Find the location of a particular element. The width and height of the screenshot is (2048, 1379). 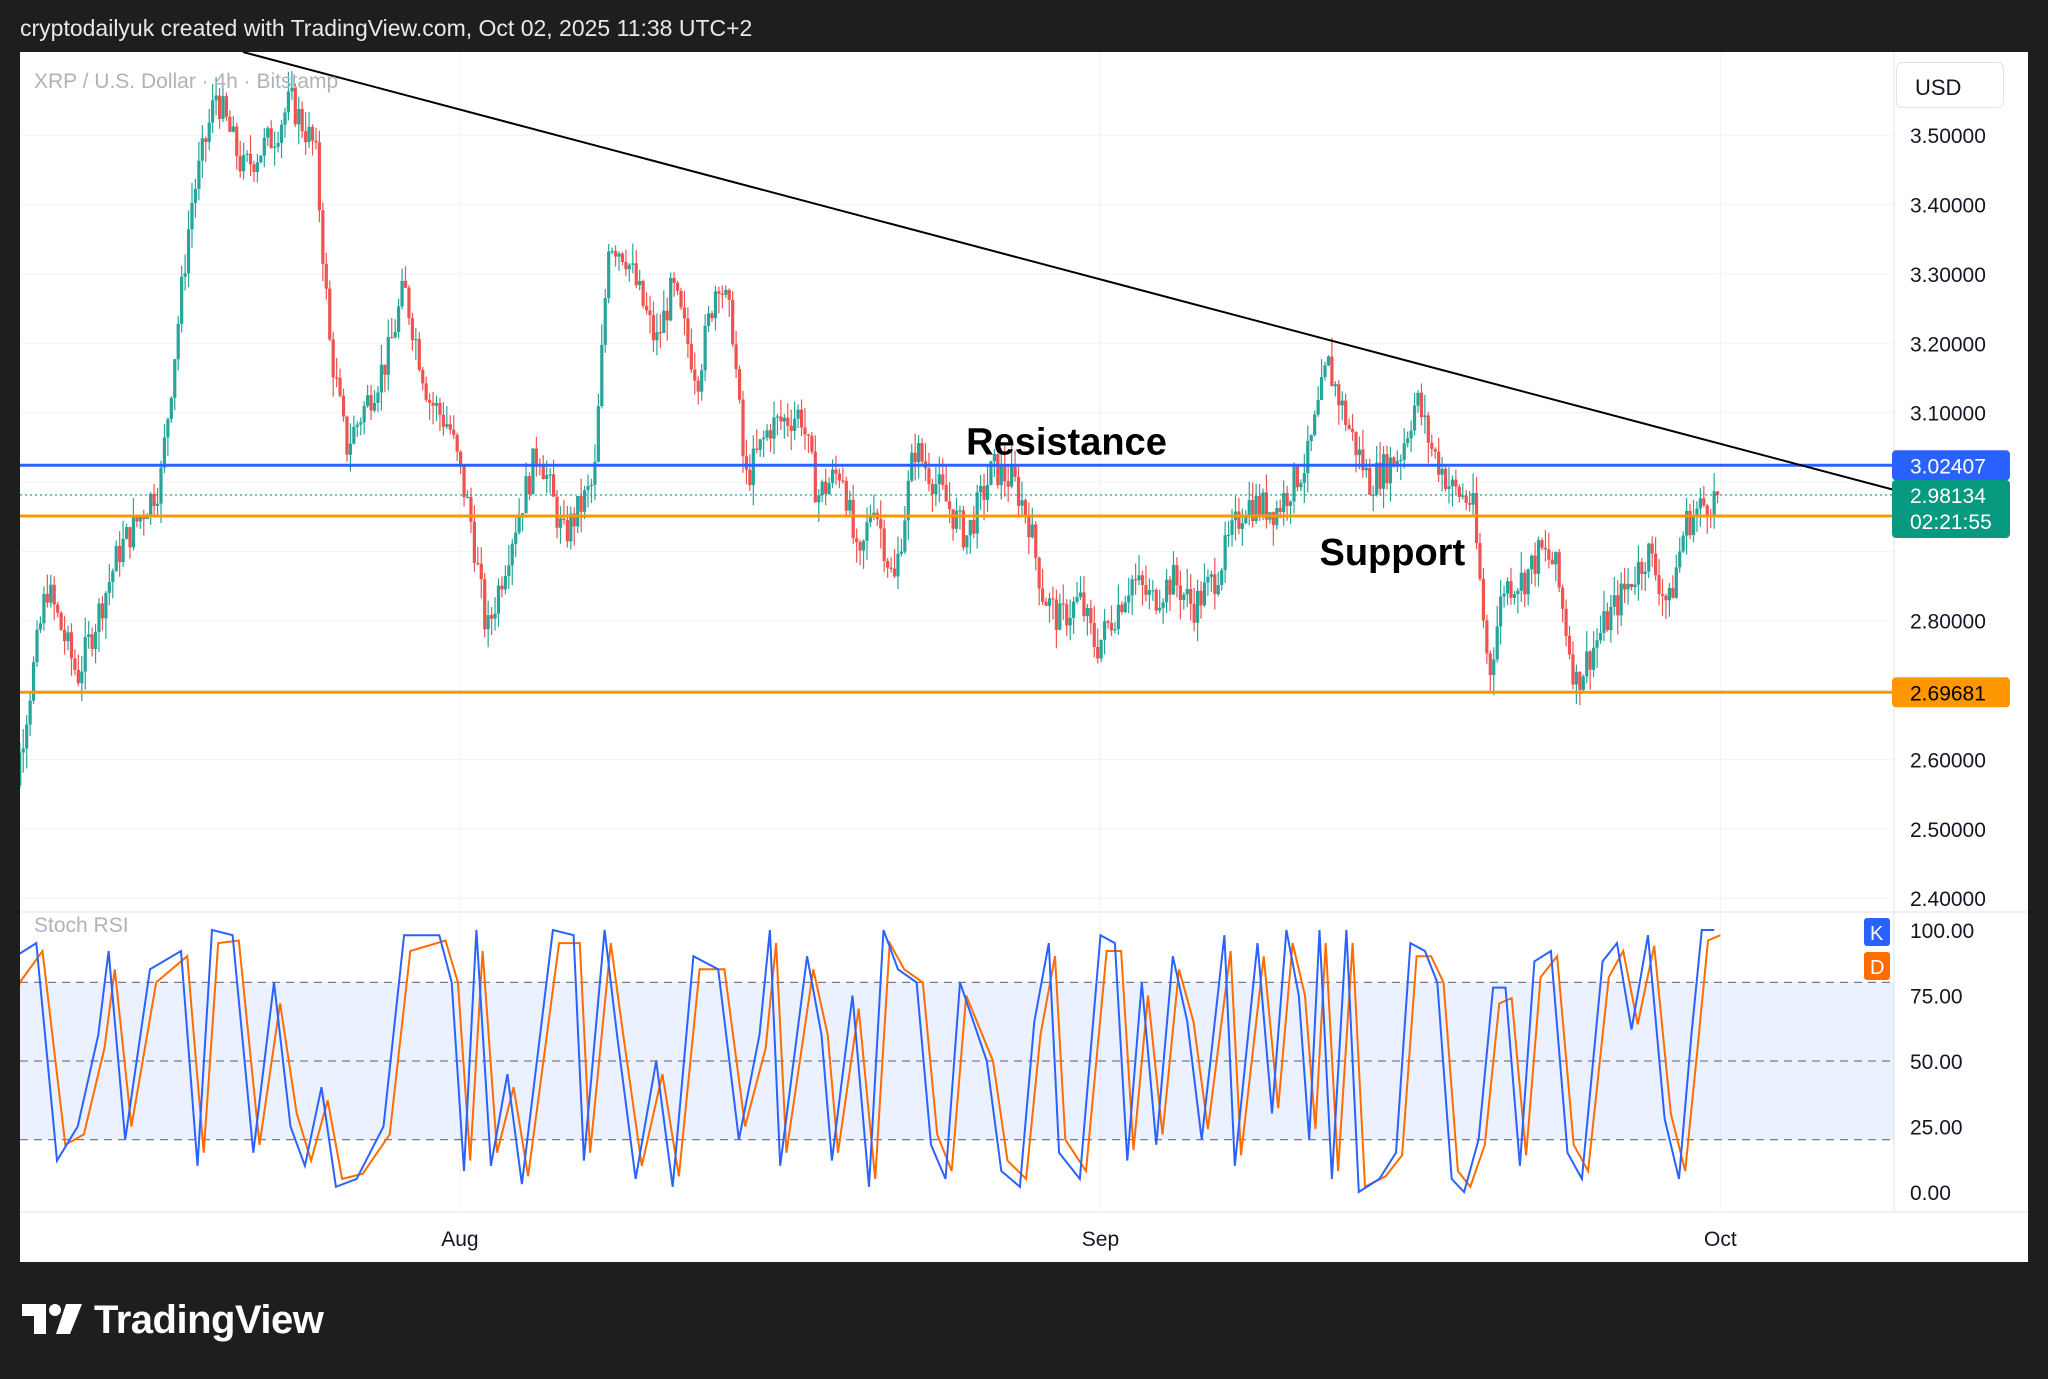

annotations-layer: Resistance Support is located at coordinates (1215, 497).